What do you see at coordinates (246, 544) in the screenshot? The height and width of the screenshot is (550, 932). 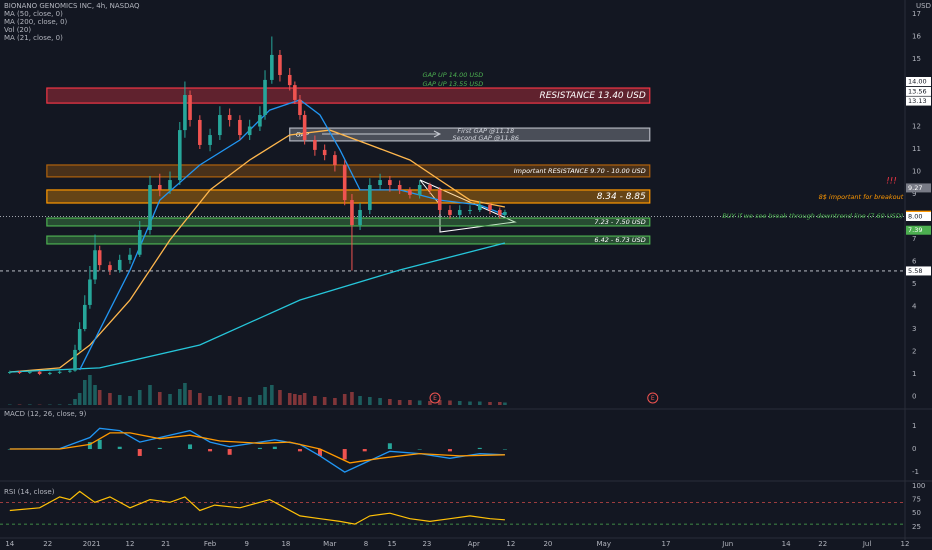 I see `x-tick-label: 9` at bounding box center [246, 544].